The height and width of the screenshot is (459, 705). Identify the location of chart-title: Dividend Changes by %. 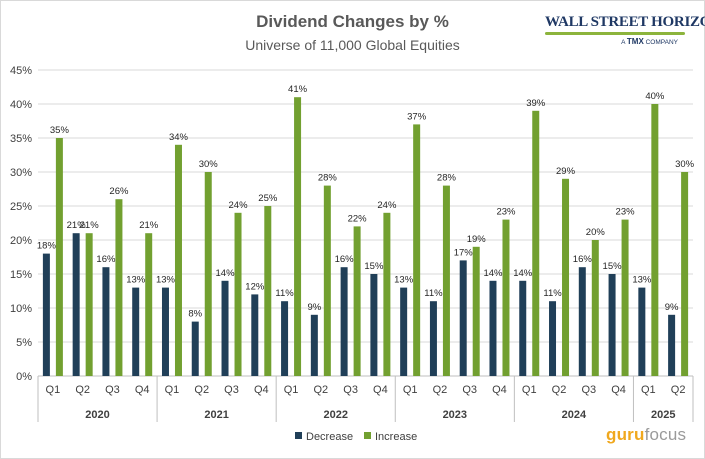
(352, 21).